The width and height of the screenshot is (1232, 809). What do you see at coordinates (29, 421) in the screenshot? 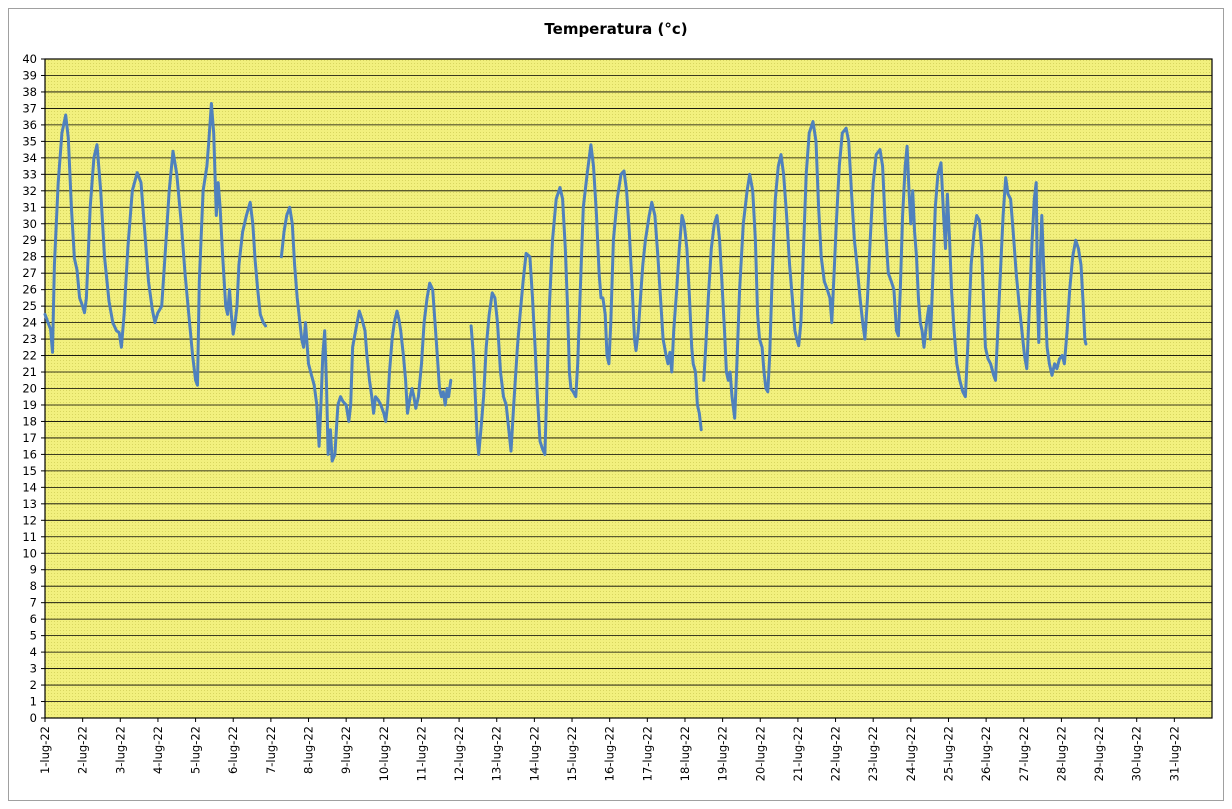
I see `y-tick-label: 18` at bounding box center [29, 421].